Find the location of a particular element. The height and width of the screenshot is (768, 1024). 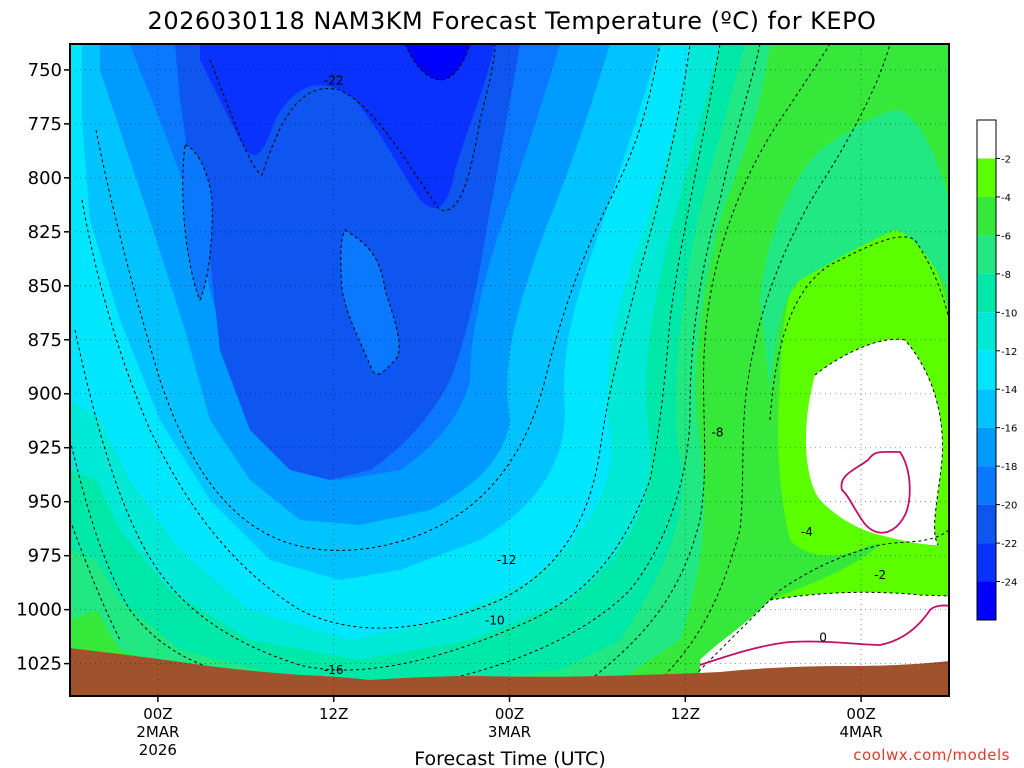

y-tick-label: 900 is located at coordinates (45, 394).